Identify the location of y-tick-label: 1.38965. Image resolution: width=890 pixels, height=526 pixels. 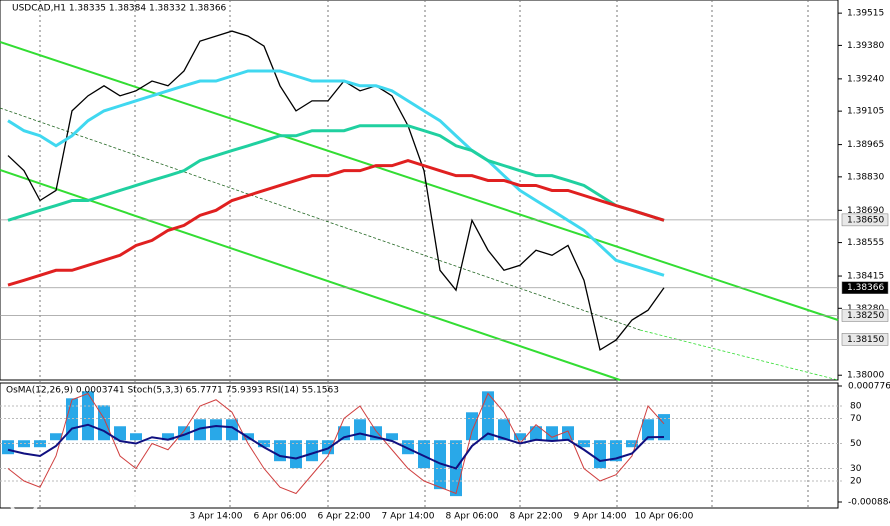
(865, 145).